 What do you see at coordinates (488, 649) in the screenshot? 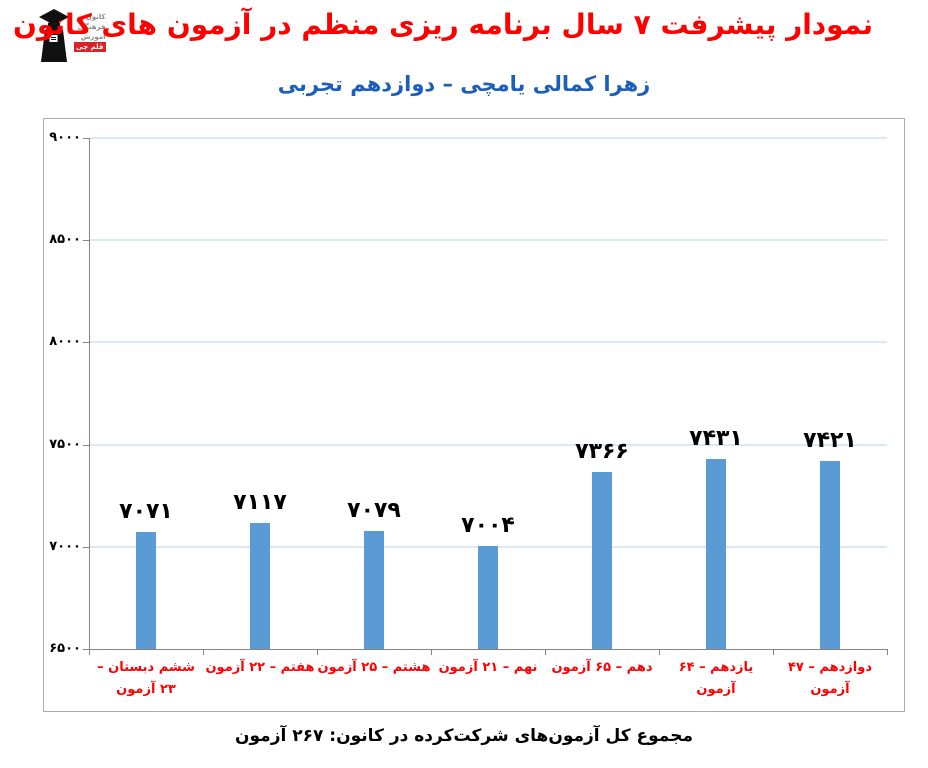
I see `x-axis-line` at bounding box center [488, 649].